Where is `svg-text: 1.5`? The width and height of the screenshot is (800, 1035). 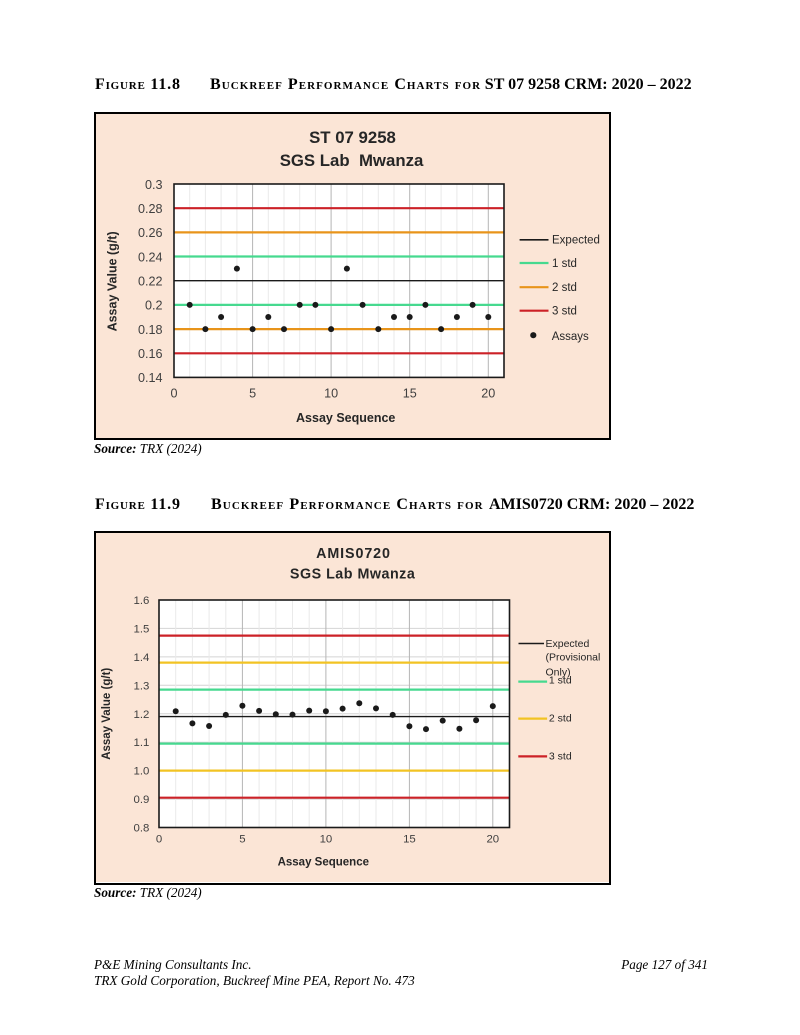 svg-text: 1.5 is located at coordinates (142, 629).